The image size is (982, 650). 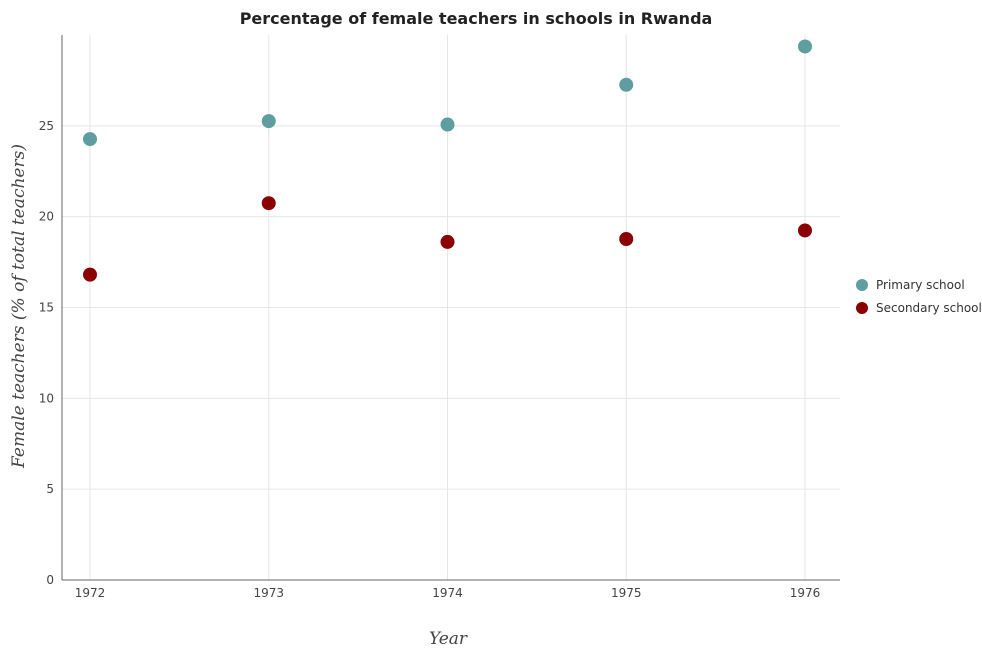 I want to click on x-axis-label: Year, so click(x=448, y=639).